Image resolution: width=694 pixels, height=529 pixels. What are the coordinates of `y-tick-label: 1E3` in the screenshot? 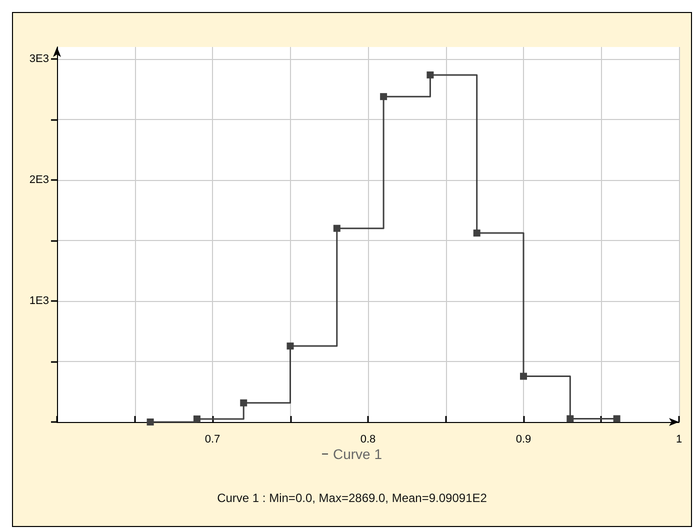 It's located at (39, 301).